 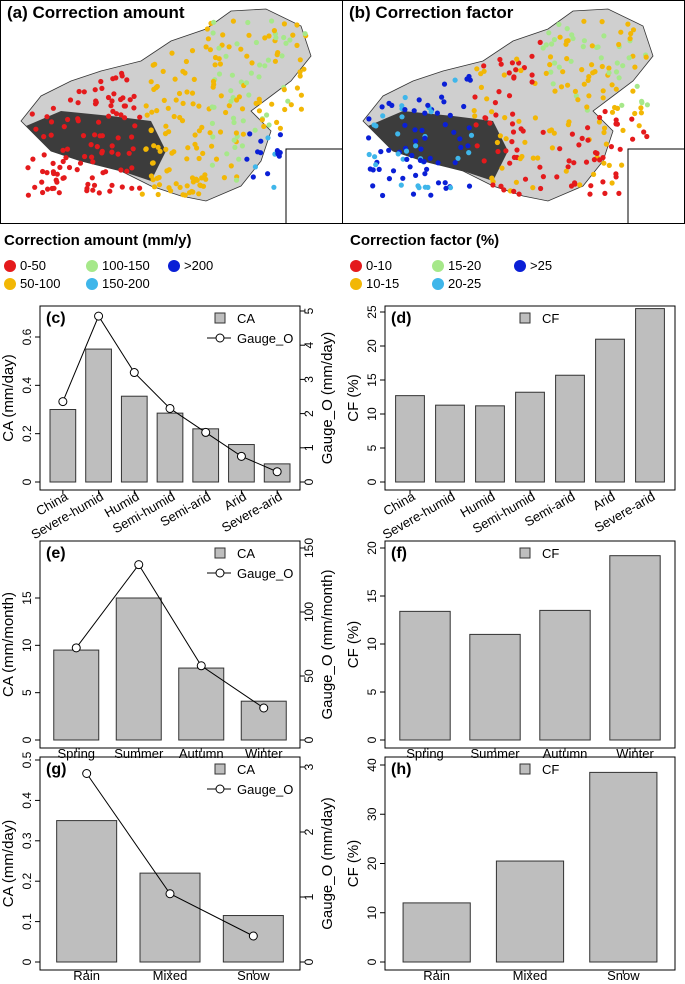 What do you see at coordinates (309, 481) in the screenshot?
I see `y2-tick-label: 0` at bounding box center [309, 481].